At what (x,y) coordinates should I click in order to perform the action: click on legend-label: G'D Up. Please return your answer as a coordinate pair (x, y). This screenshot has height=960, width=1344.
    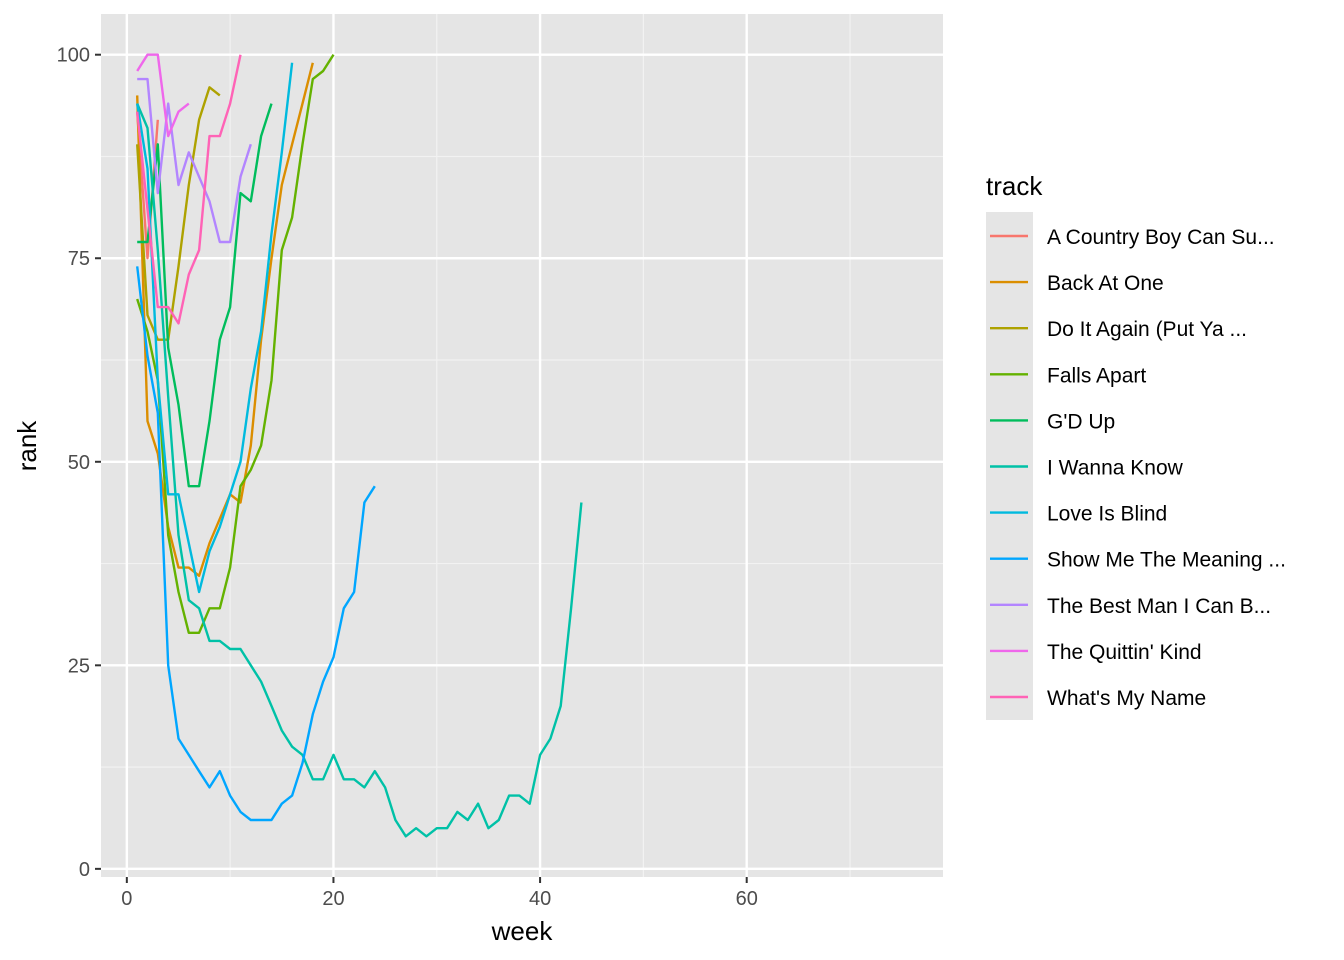
    Looking at the image, I should click on (1081, 421).